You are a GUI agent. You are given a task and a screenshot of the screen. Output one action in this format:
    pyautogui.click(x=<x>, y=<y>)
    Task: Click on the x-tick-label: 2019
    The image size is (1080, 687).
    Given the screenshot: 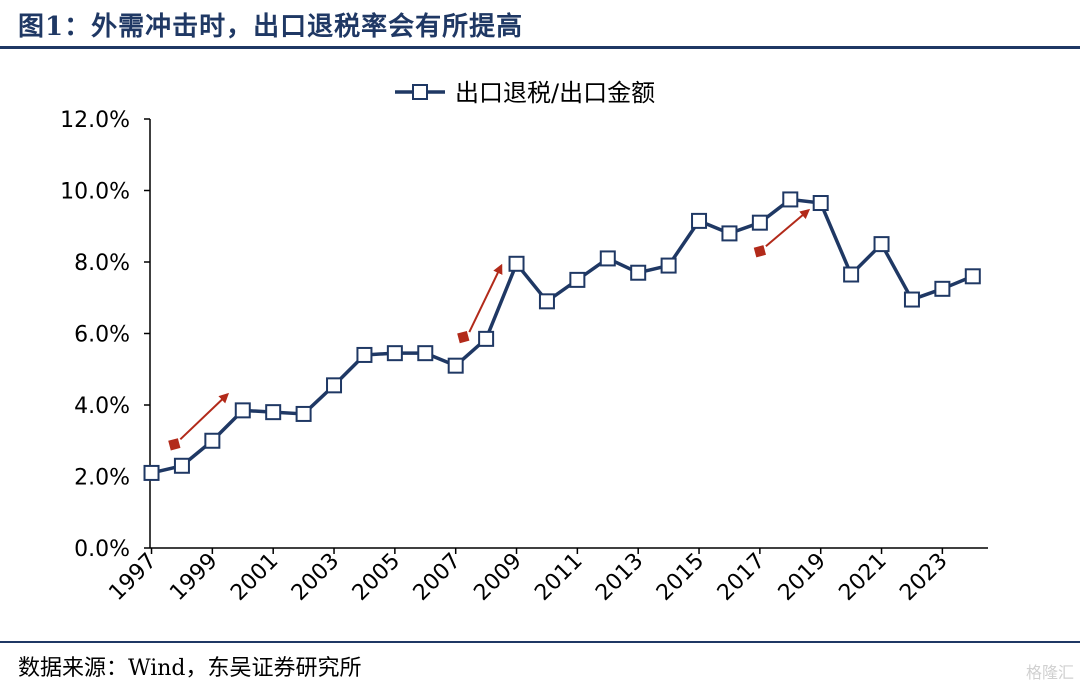 What is the action you would take?
    pyautogui.click(x=802, y=577)
    